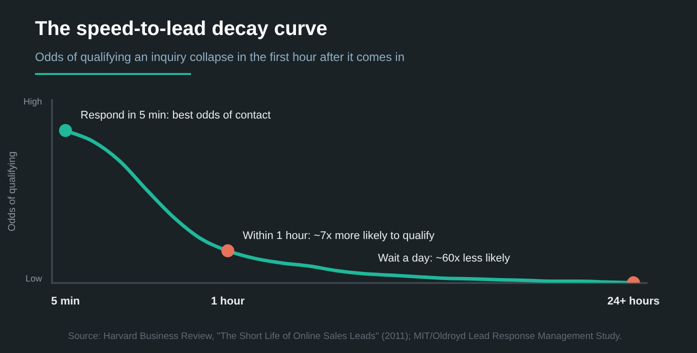  Describe the element at coordinates (175, 115) in the screenshot. I see `annotation: Respond in 5 min: best odds of contact` at that location.